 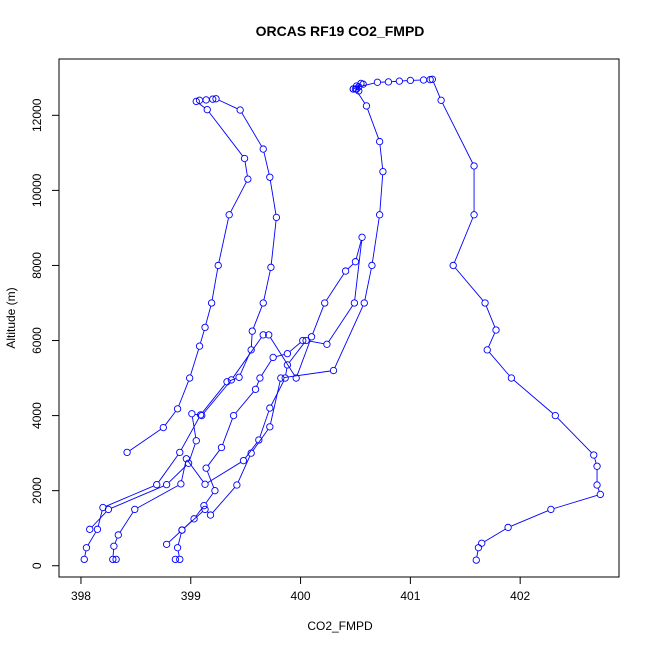 What do you see at coordinates (81, 596) in the screenshot?
I see `x-tick-label: 398` at bounding box center [81, 596].